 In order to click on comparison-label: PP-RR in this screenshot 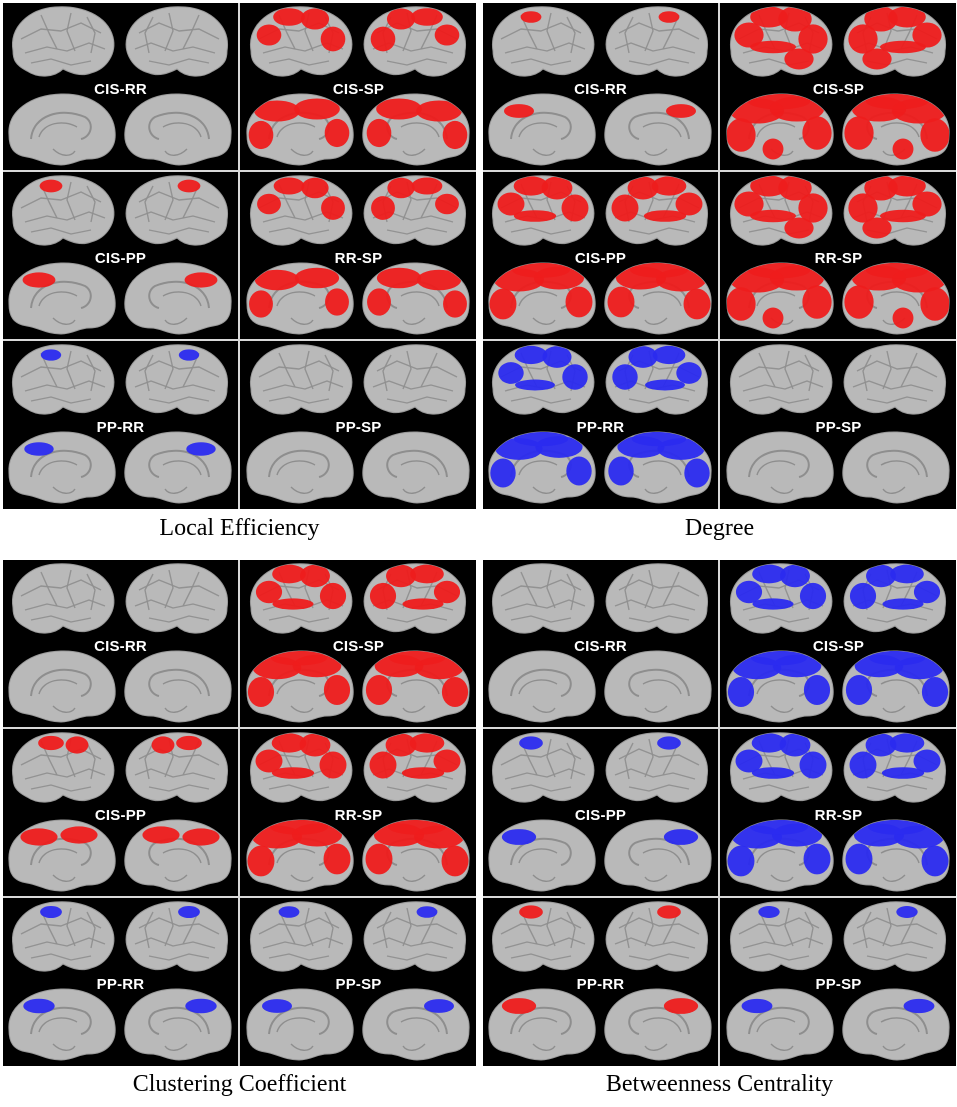, I will do `click(600, 984)`.